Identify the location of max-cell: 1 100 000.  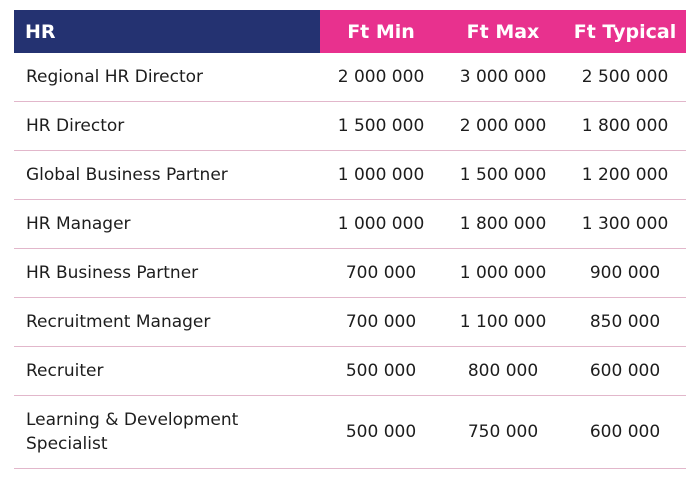
(503, 322).